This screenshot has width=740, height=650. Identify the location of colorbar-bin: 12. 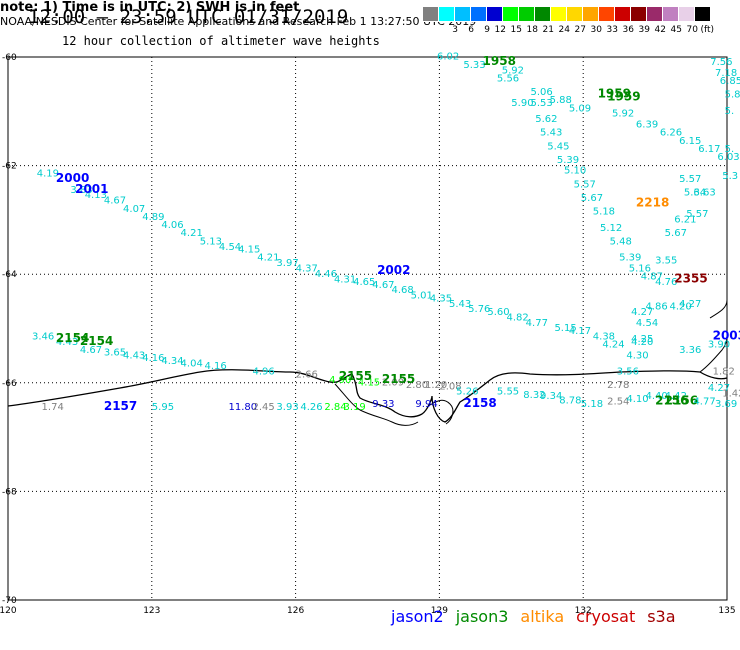
(496, 20).